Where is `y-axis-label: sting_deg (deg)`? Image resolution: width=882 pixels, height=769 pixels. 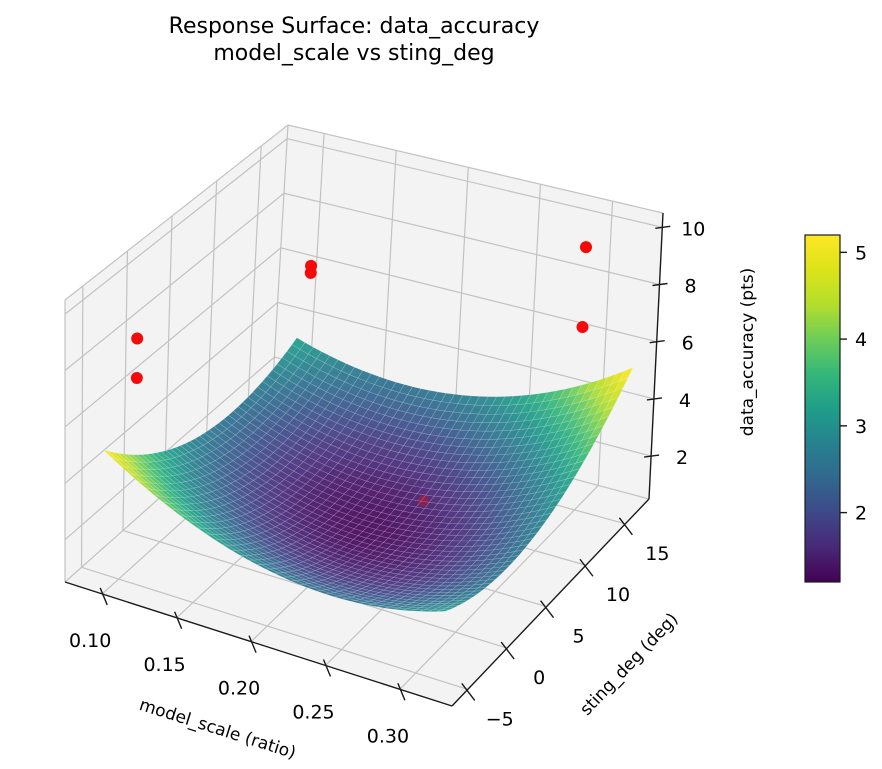 y-axis-label: sting_deg (deg) is located at coordinates (629, 664).